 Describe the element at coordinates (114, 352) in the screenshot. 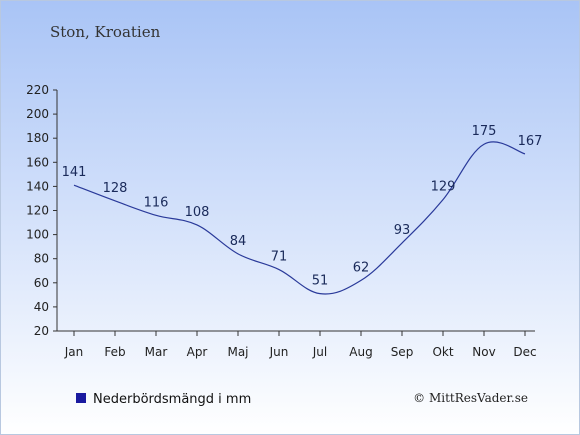

I see `x-tick-label: Feb` at that location.